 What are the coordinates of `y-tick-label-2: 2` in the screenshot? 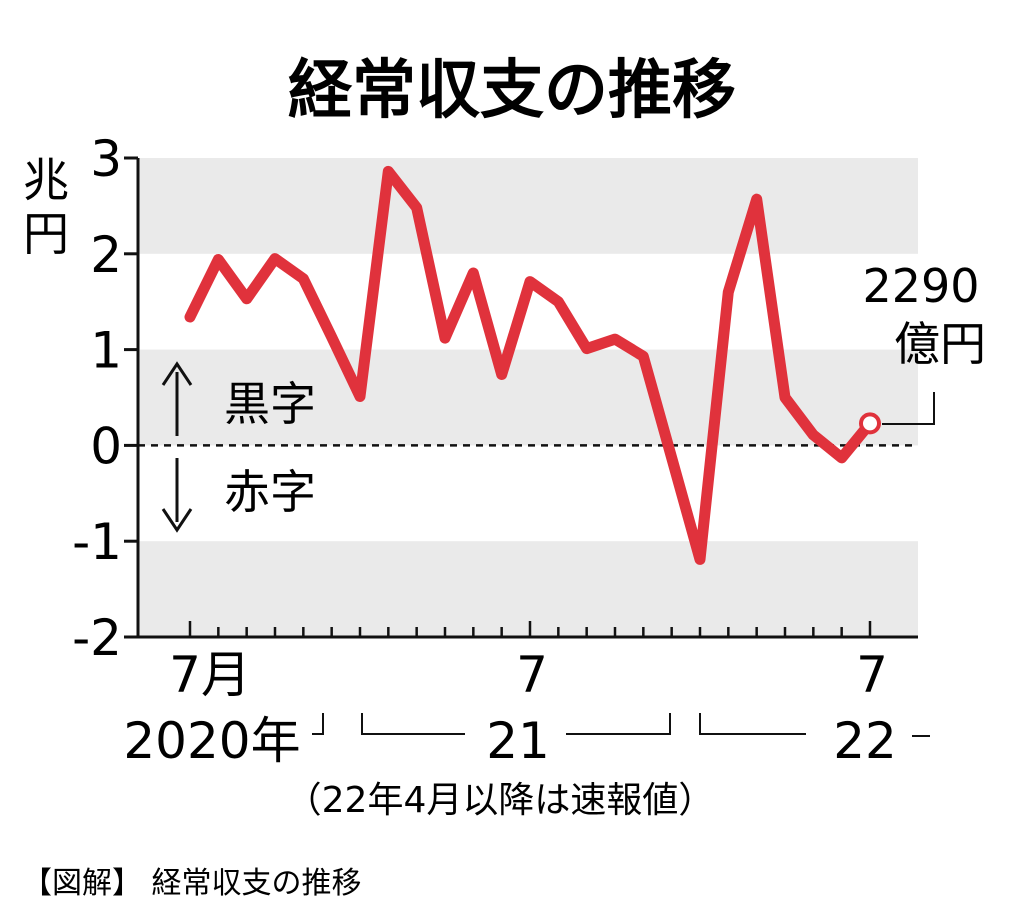 It's located at (106, 255).